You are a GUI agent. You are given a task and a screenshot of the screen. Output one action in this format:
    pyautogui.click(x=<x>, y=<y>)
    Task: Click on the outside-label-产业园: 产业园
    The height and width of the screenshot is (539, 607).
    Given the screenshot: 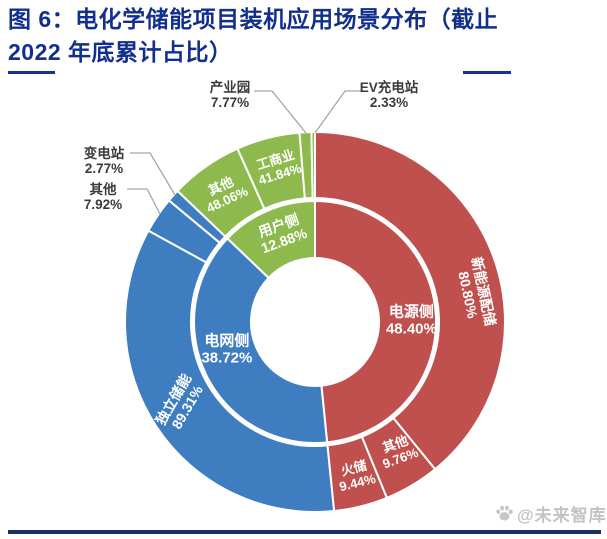 What is the action you would take?
    pyautogui.click(x=230, y=87)
    